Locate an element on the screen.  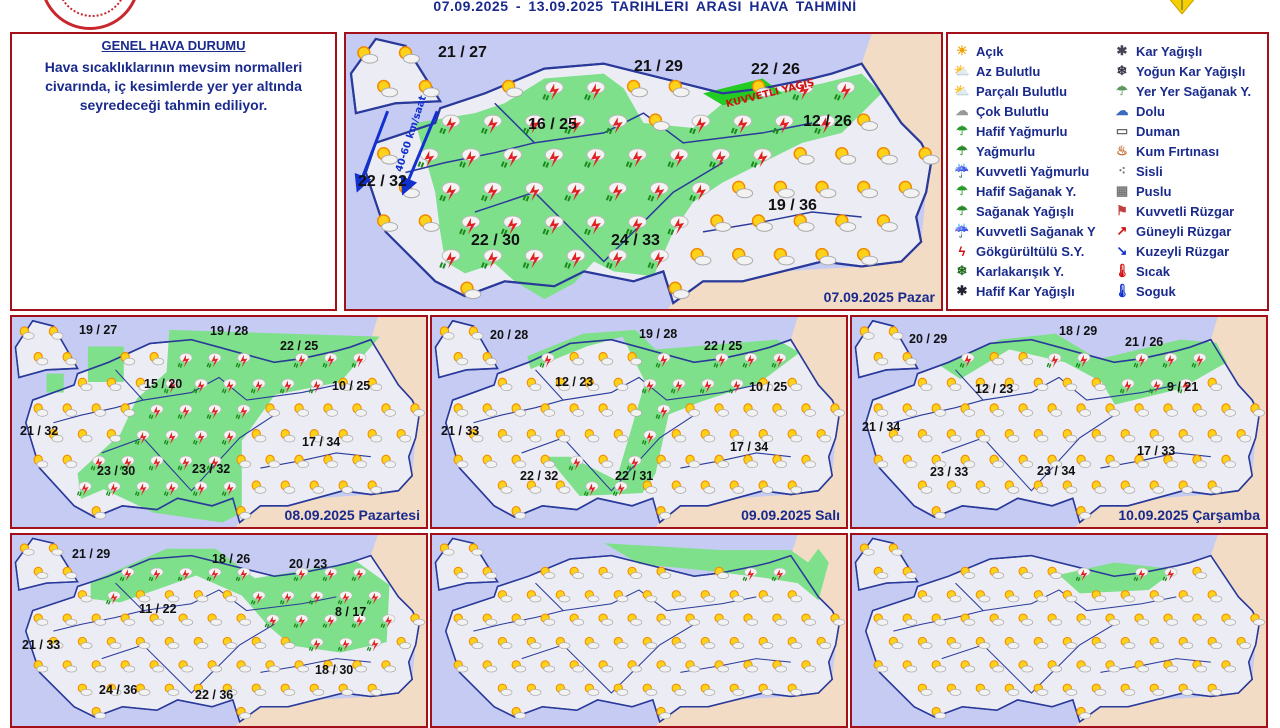
legend-item: ☔ Kuvvetli Yağmurlu is located at coordinates (1034, 171).